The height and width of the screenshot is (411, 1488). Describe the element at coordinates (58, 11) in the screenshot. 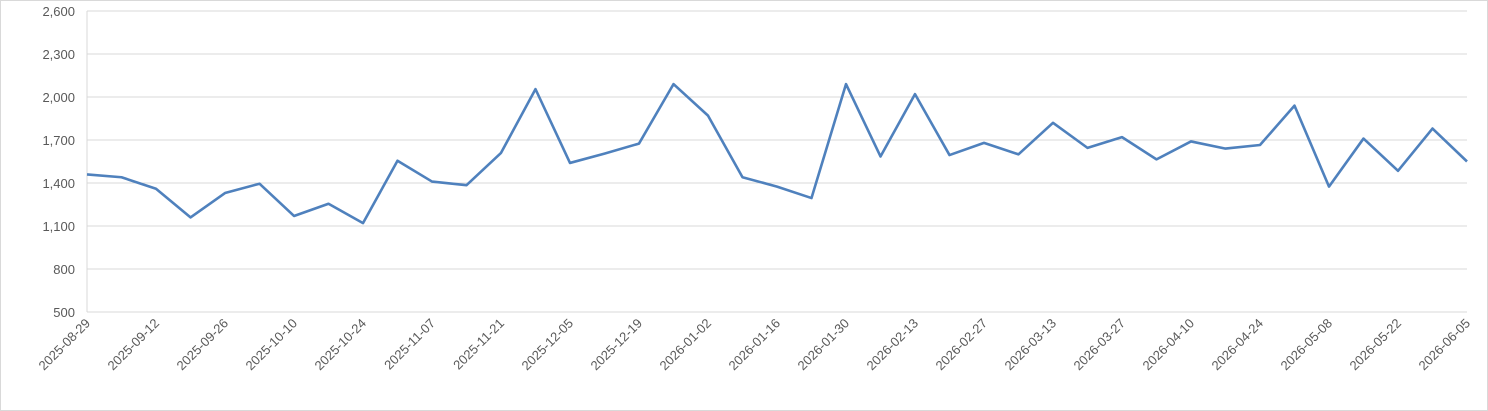

I see `y-tick-label: 2,600` at that location.